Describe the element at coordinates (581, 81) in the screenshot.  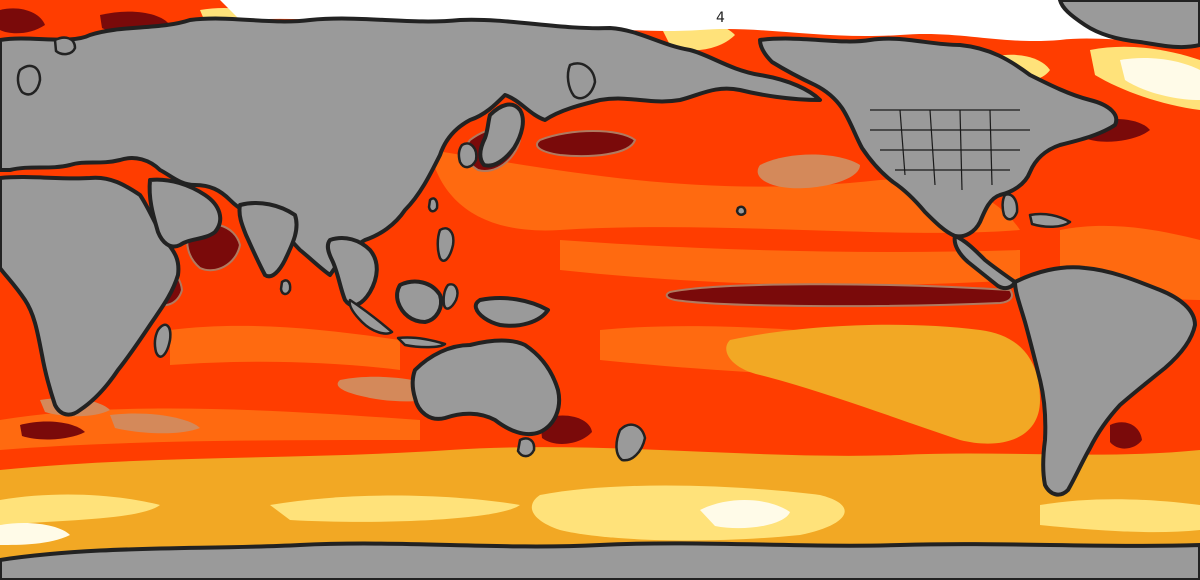
I see `land-kamchatka` at that location.